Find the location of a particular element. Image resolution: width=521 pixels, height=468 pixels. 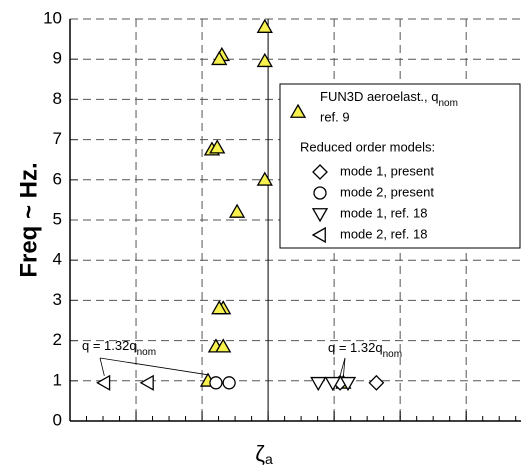

x-axis-title: ζa is located at coordinates (264, 454).